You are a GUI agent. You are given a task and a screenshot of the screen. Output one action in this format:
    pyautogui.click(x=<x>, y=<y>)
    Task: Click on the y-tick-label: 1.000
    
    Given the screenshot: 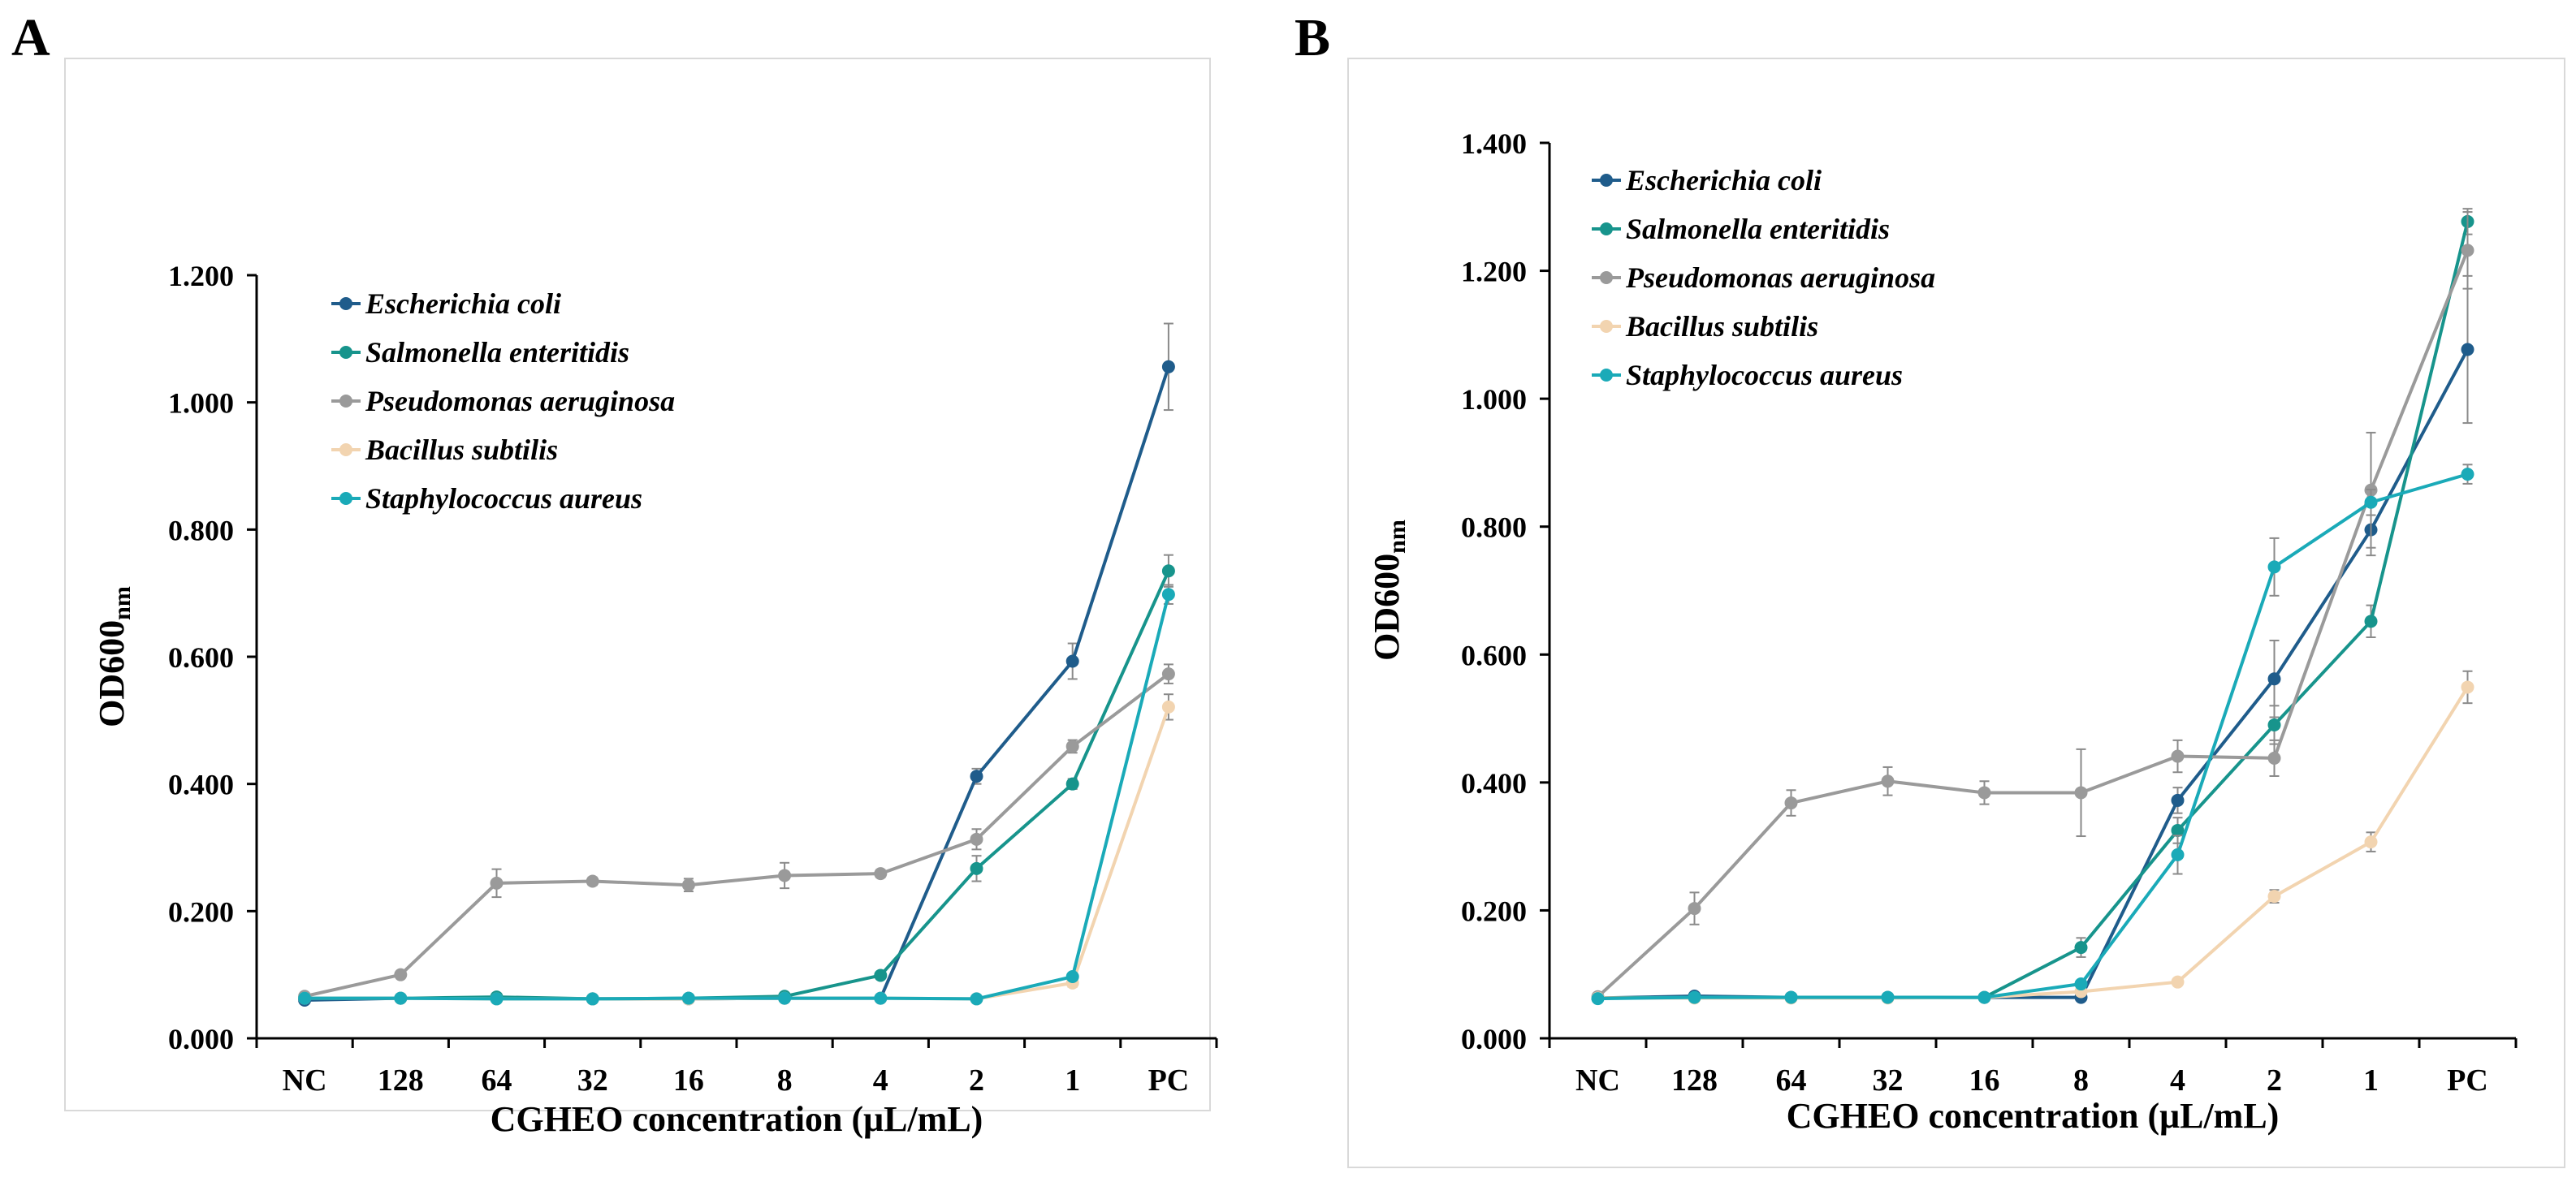 What is the action you would take?
    pyautogui.click(x=1494, y=400)
    